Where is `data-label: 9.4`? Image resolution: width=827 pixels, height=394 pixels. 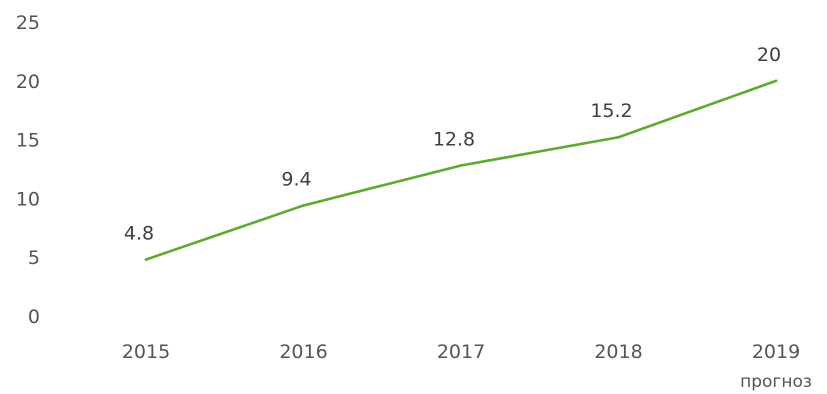 data-label: 9.4 is located at coordinates (296, 179).